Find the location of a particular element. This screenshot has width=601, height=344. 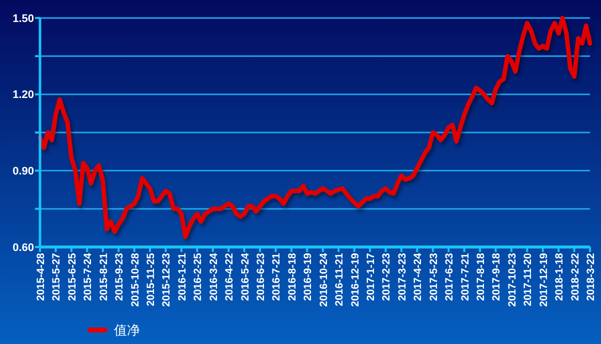

x-tick-label: 2017-10-23 is located at coordinates (512, 279).